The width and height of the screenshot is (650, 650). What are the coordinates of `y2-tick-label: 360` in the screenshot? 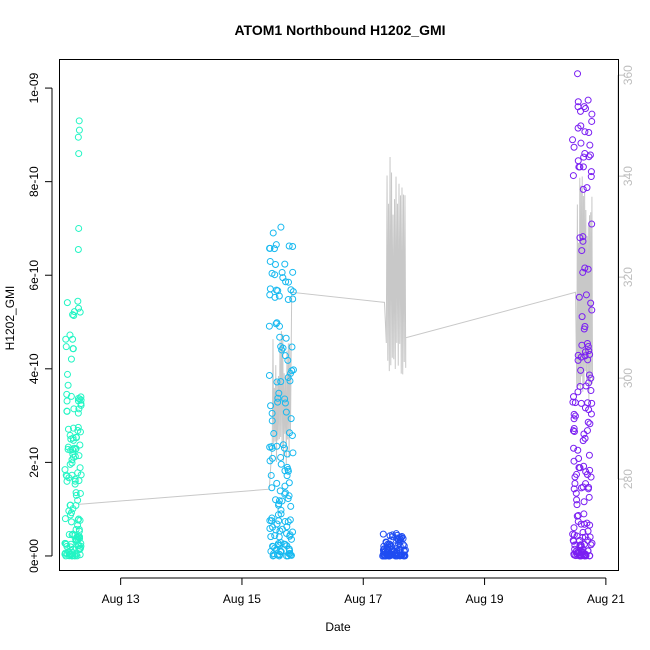 It's located at (628, 75).